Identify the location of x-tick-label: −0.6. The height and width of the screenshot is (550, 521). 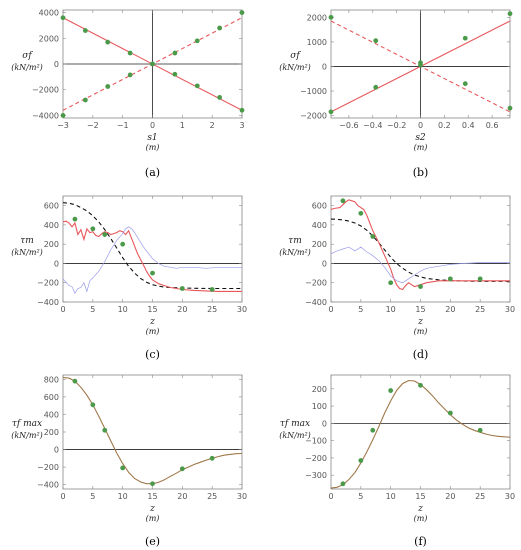
(348, 125).